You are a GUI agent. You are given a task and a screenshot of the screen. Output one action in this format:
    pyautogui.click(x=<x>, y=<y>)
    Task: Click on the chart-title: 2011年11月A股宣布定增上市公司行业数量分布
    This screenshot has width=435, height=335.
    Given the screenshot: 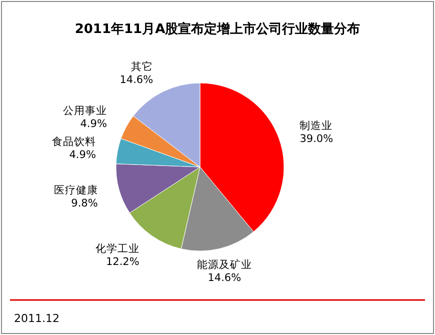 What is the action you would take?
    pyautogui.click(x=217, y=29)
    